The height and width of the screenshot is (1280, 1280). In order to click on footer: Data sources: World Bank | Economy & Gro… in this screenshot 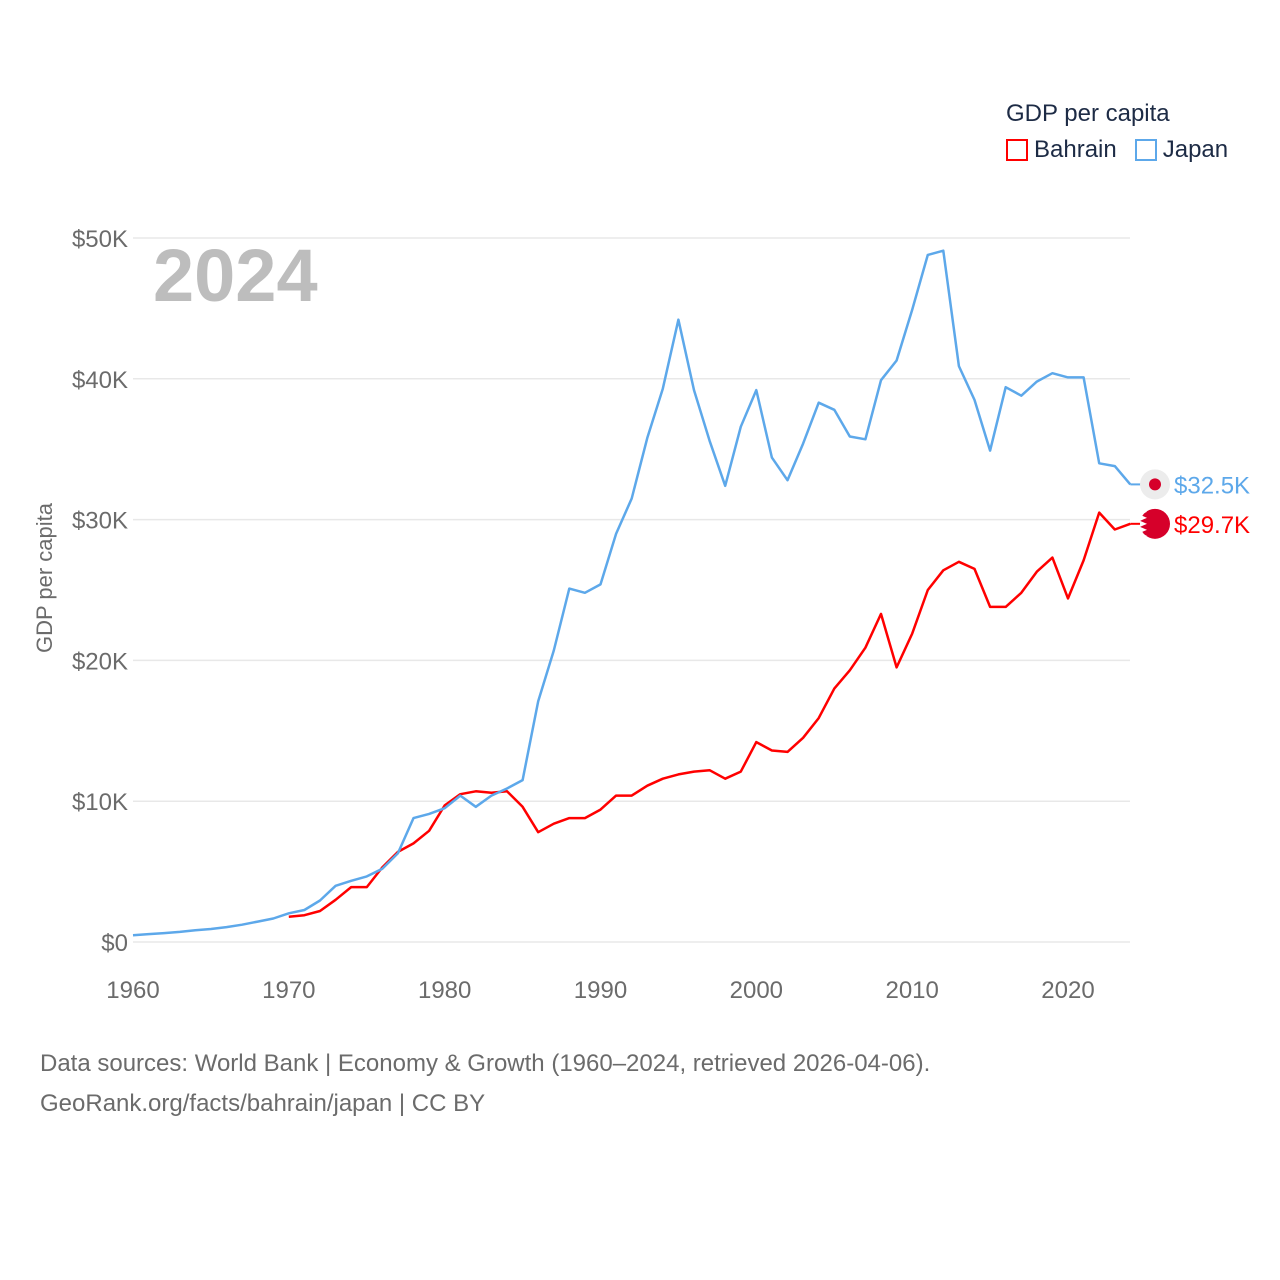, I will do `click(485, 1084)`.